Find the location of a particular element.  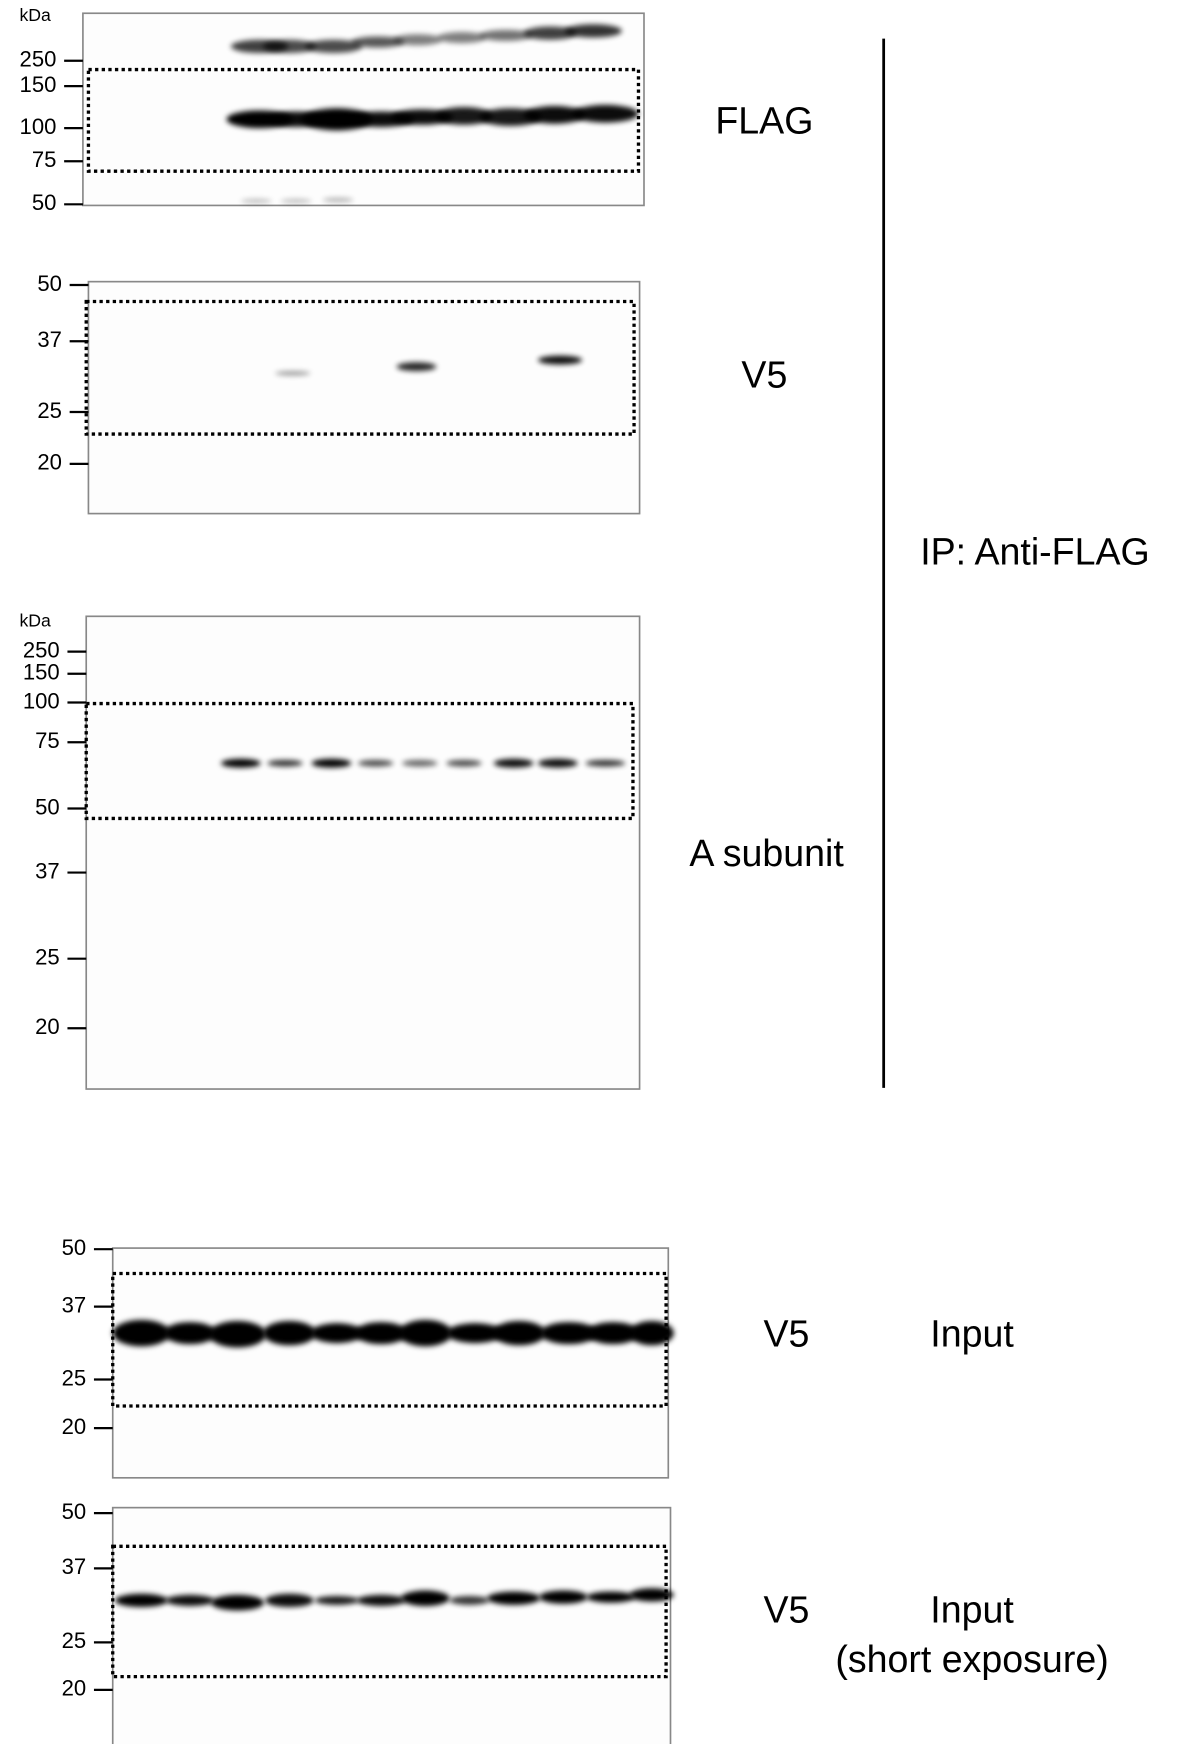

blot-label: FLAG is located at coordinates (764, 121).